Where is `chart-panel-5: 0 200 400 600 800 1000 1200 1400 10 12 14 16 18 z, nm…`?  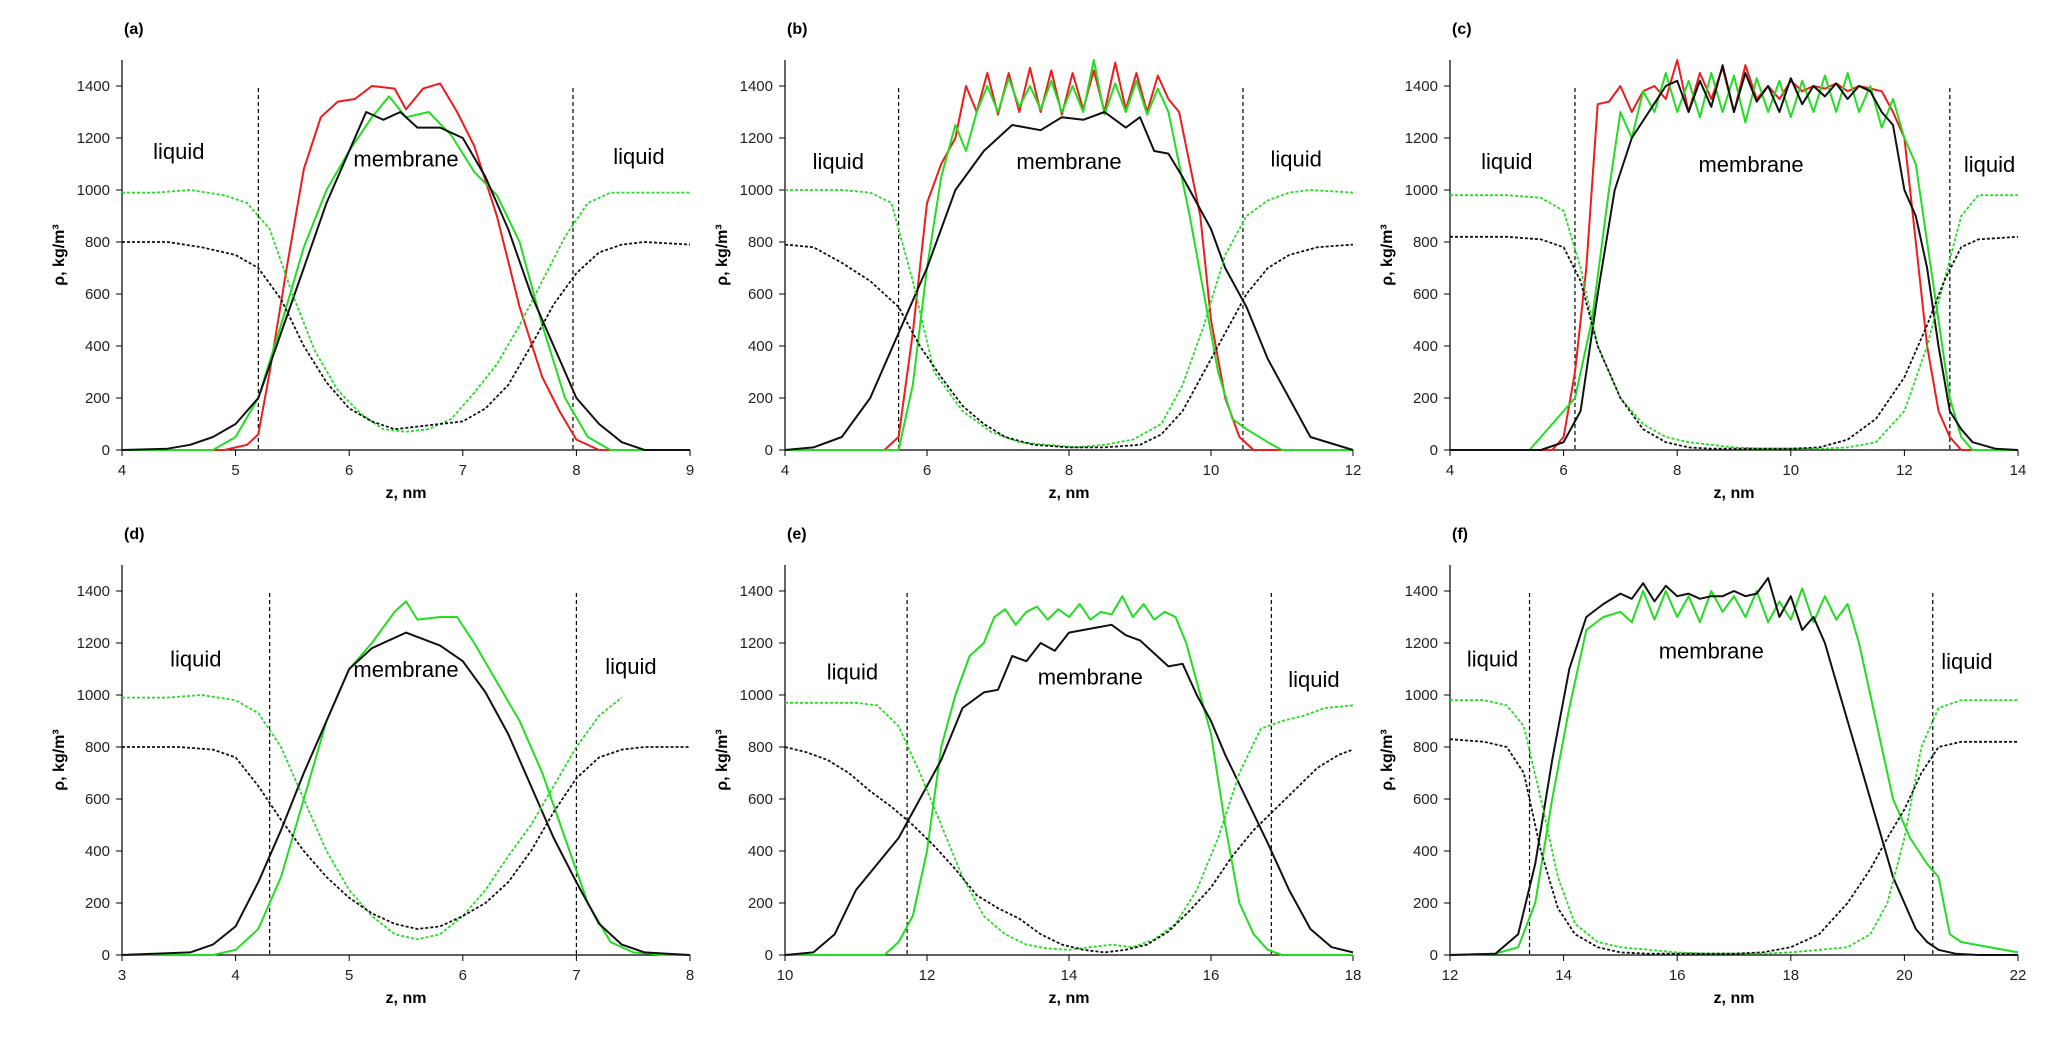 chart-panel-5: 0 200 400 600 800 1000 1200 1400 10 12 14 16 18 z, nm… is located at coordinates (1037, 766).